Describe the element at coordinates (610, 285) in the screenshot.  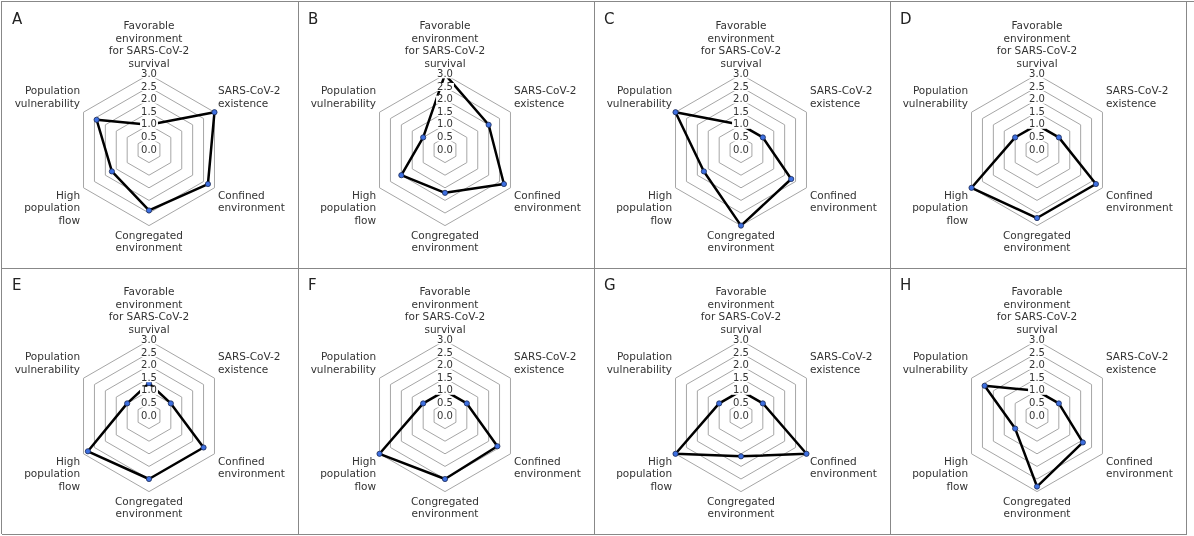
I see `chart-title: G` at that location.